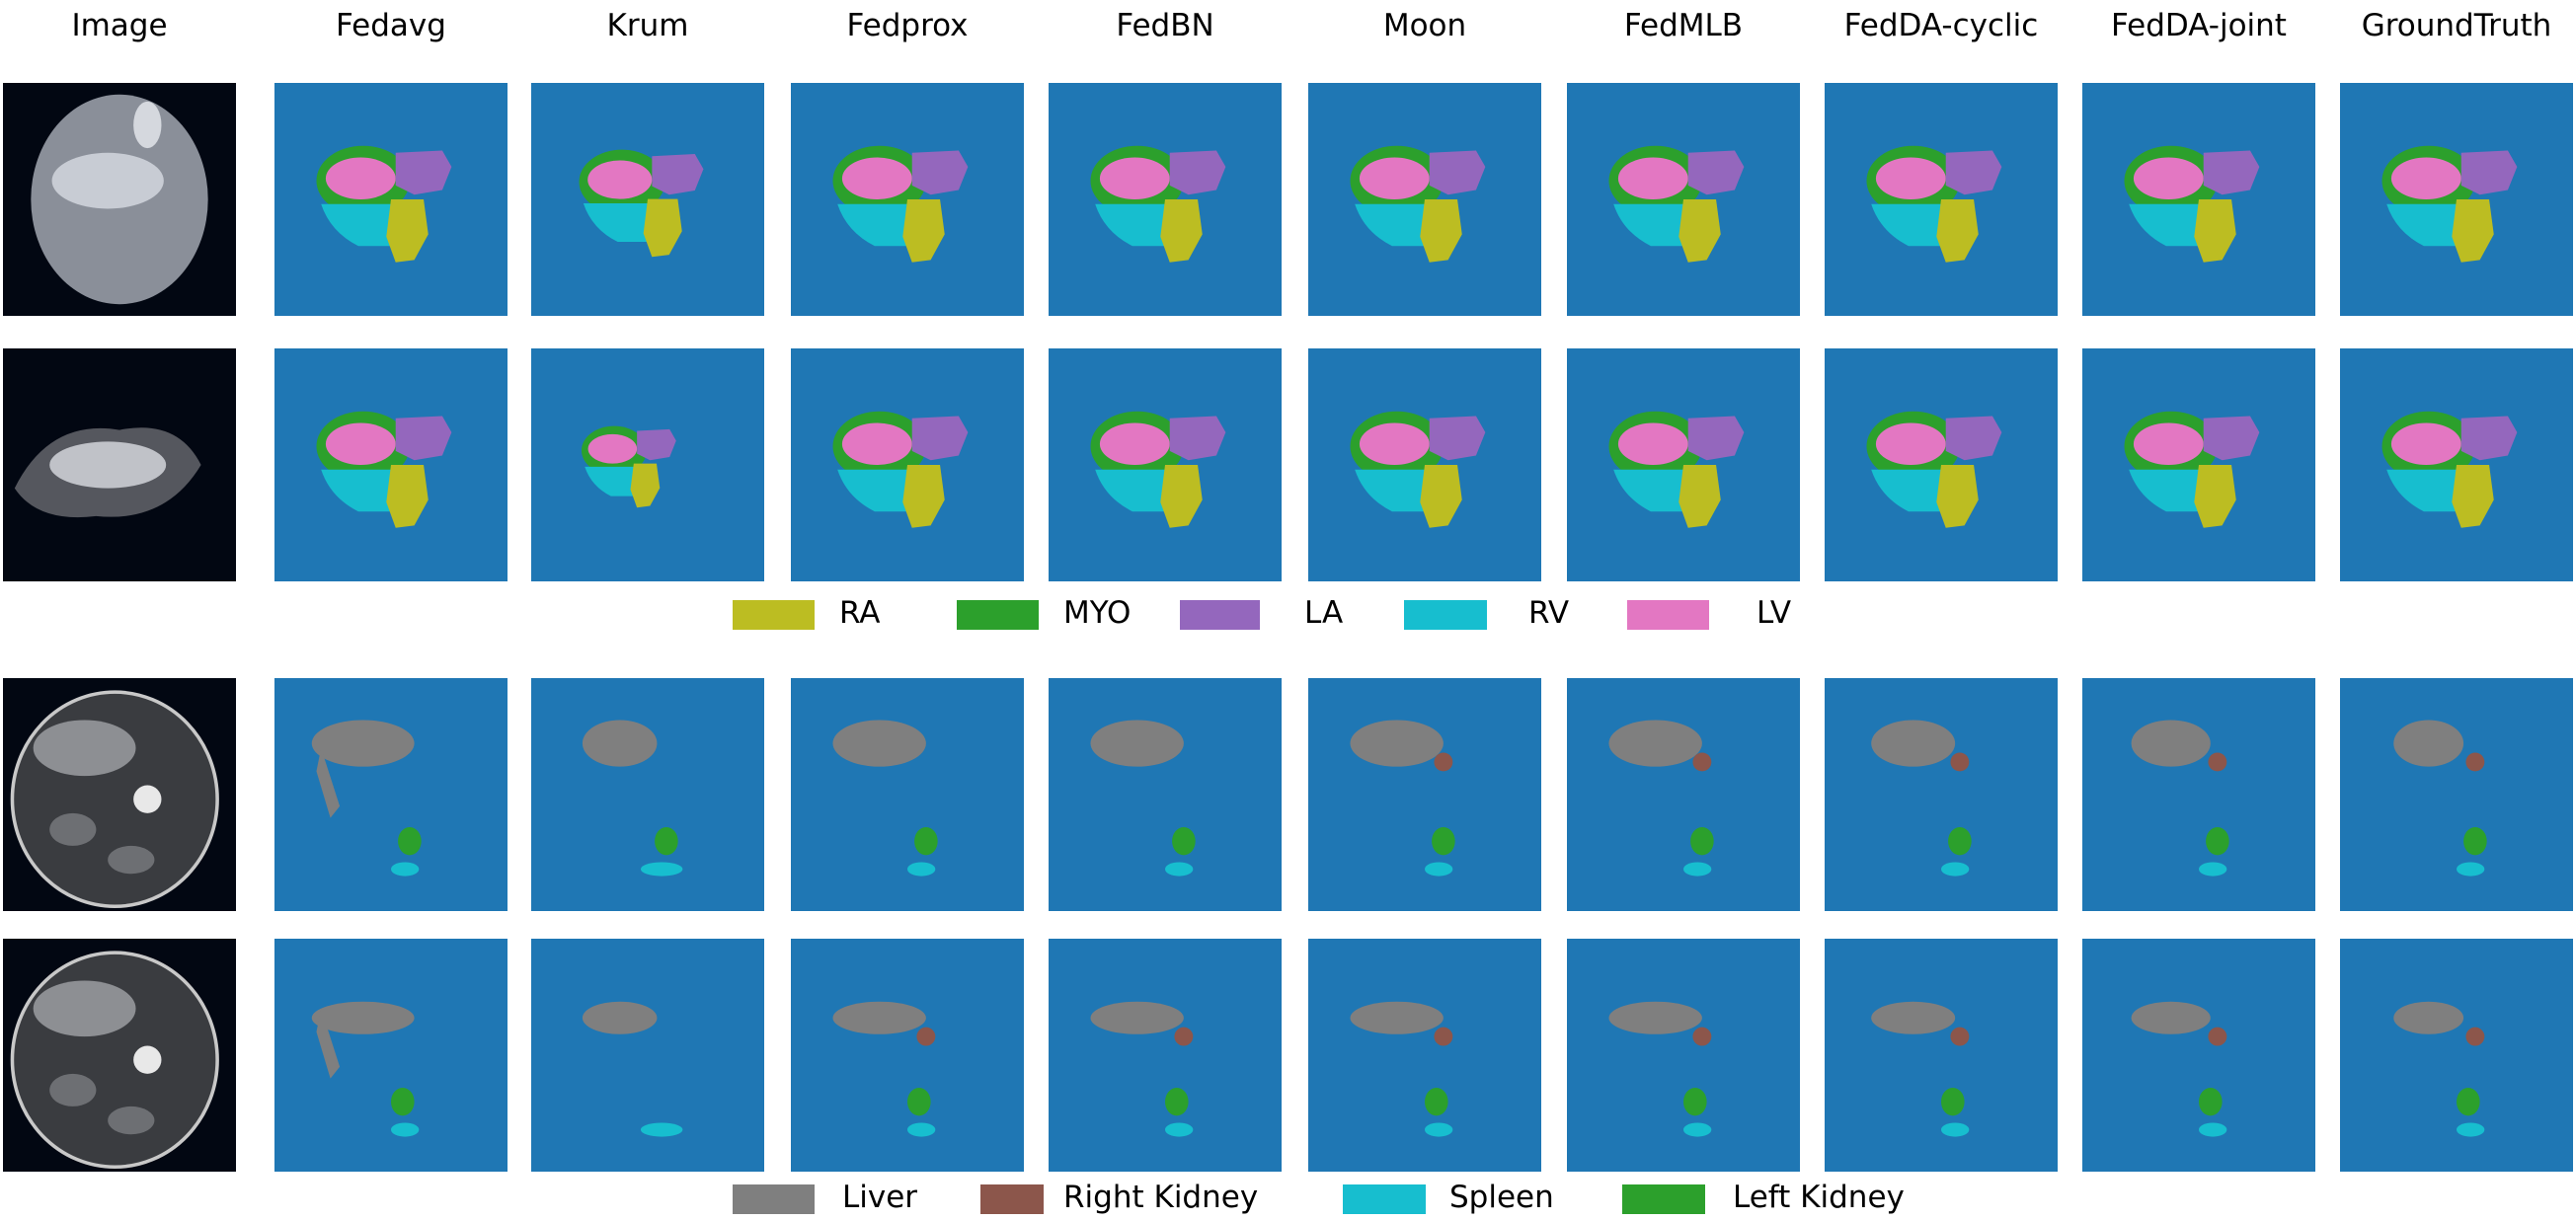 The image size is (2576, 1221). Describe the element at coordinates (998, 615) in the screenshot. I see `legend-swatch-myo` at that location.